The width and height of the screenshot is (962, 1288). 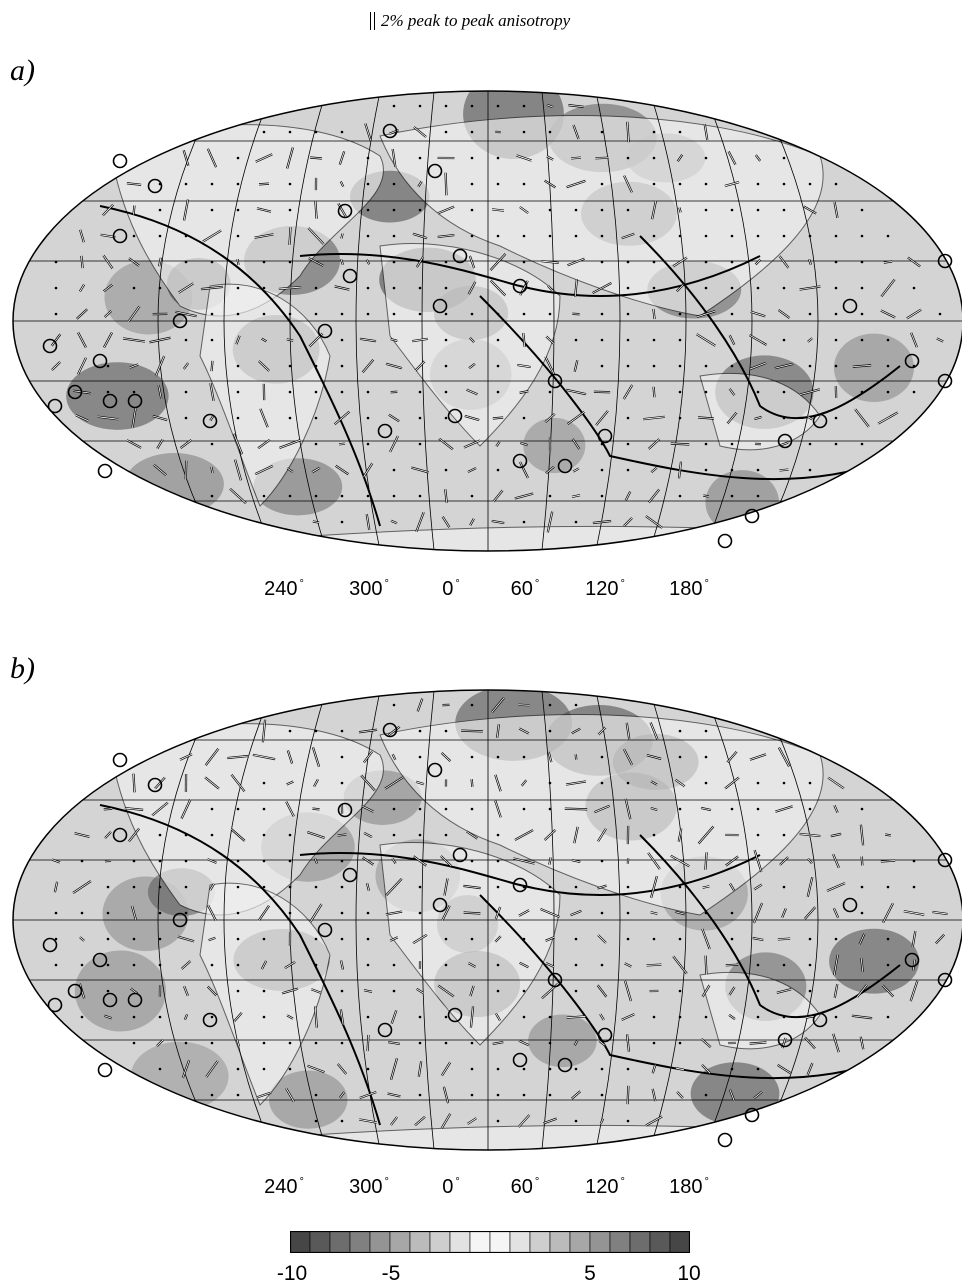 I want to click on anisotropy-scale-legend: 2% peak to peak anisotropy, so click(x=470, y=21).